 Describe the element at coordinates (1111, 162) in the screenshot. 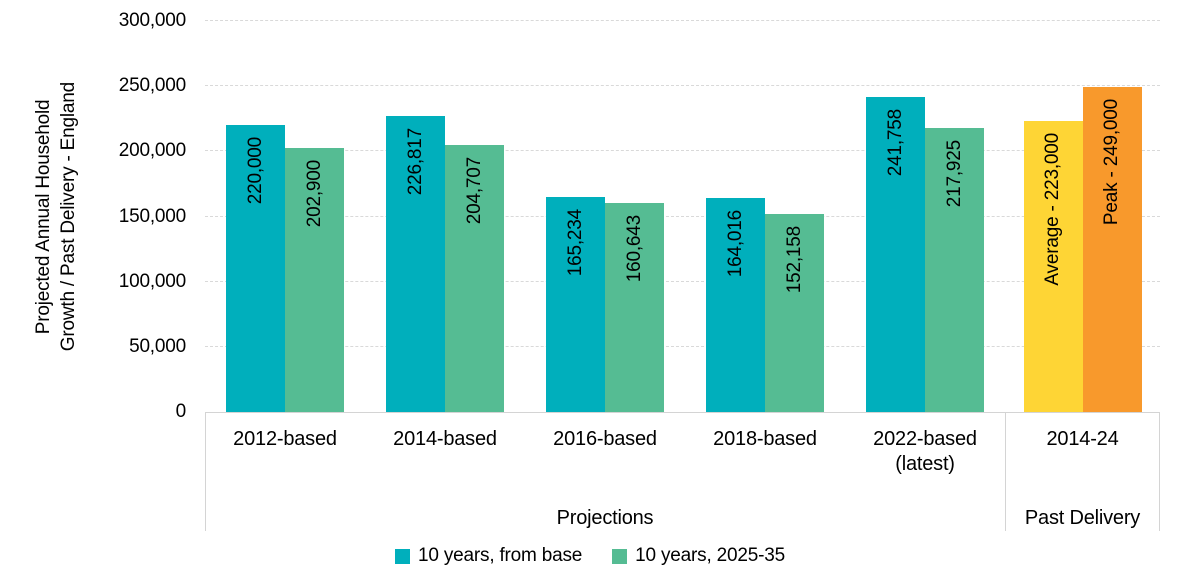

I see `bar-value-label: Peak - 249,000` at that location.